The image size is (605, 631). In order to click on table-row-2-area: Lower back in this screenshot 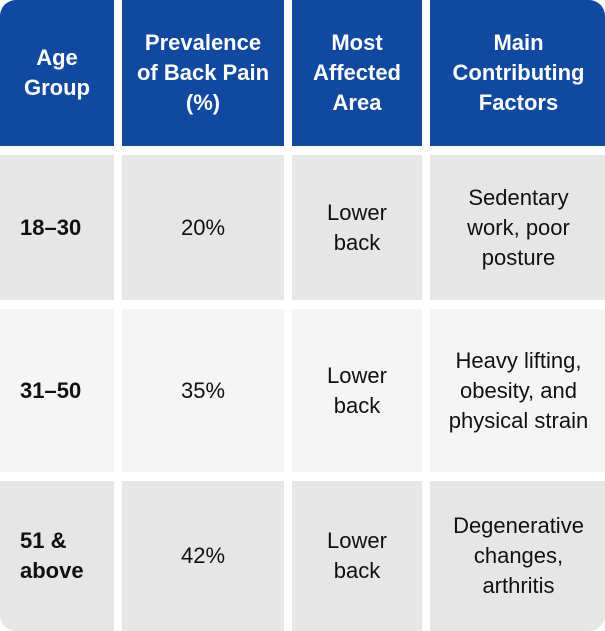, I will do `click(357, 390)`.